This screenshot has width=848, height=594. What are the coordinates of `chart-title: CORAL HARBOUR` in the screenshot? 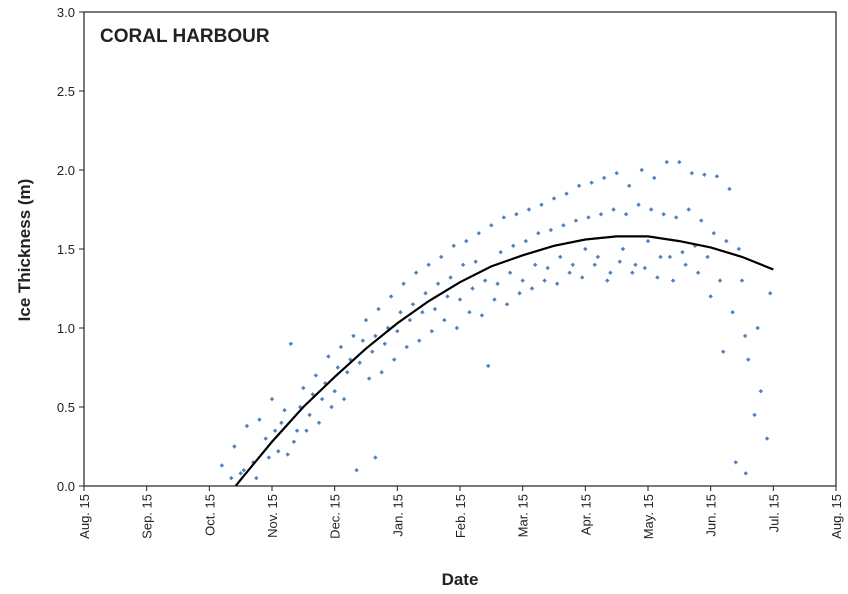 It's located at (185, 36).